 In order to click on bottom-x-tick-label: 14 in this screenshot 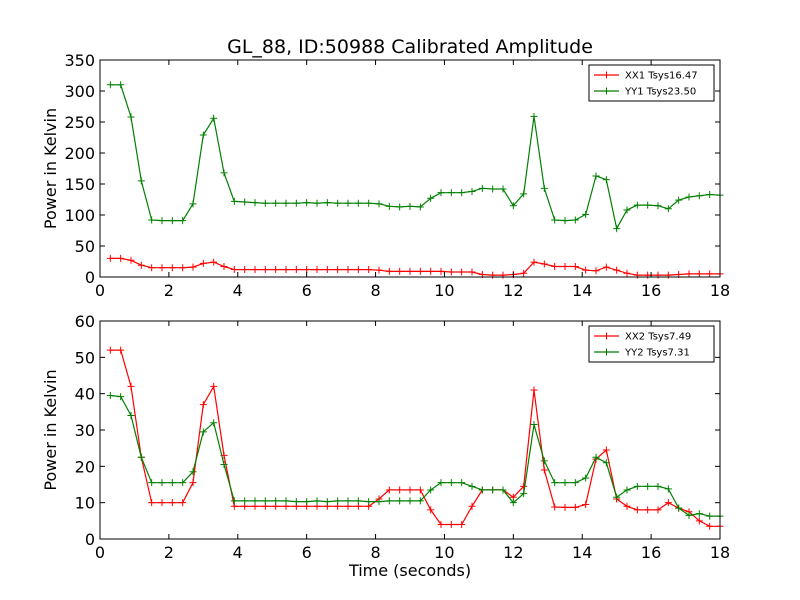, I will do `click(582, 552)`.